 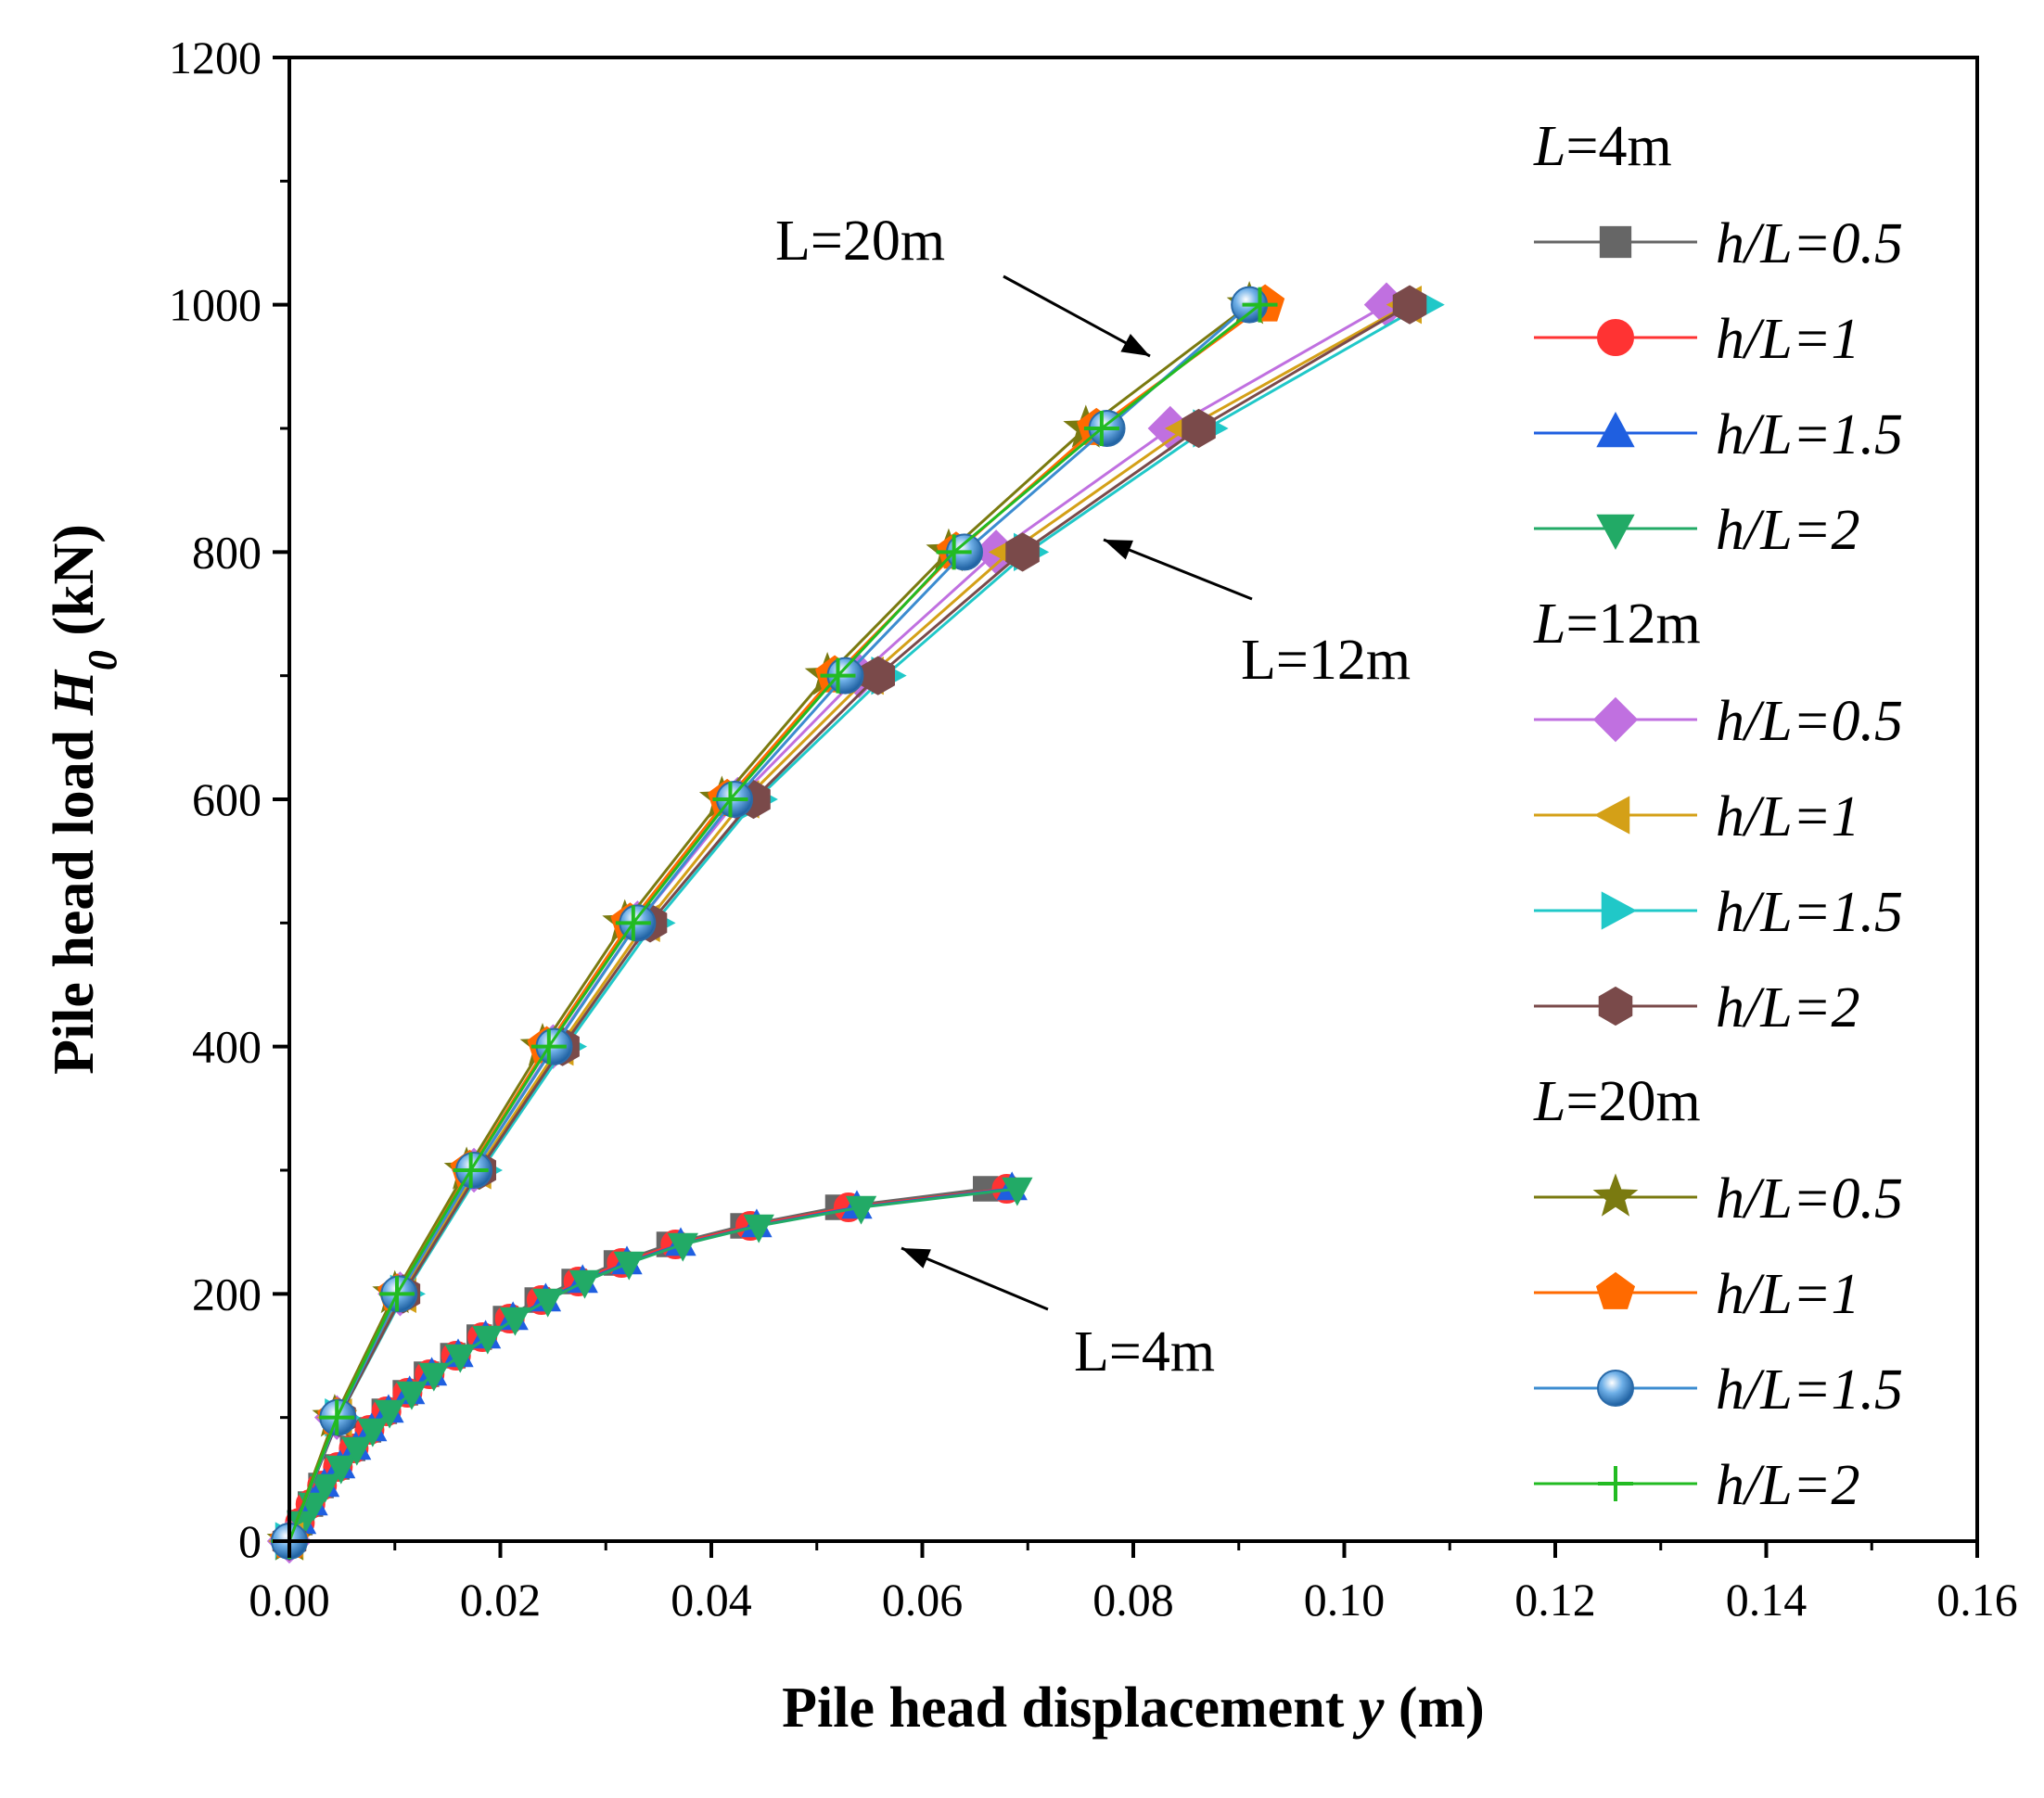 I want to click on annotation-label: L=4m, so click(x=1144, y=1352).